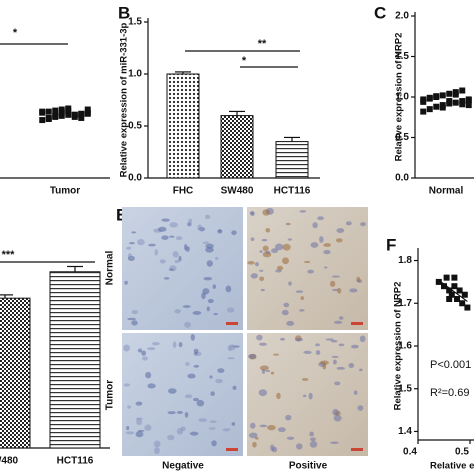  Describe the element at coordinates (449, 393) in the screenshot. I see `annotation: R²=0.69` at that location.